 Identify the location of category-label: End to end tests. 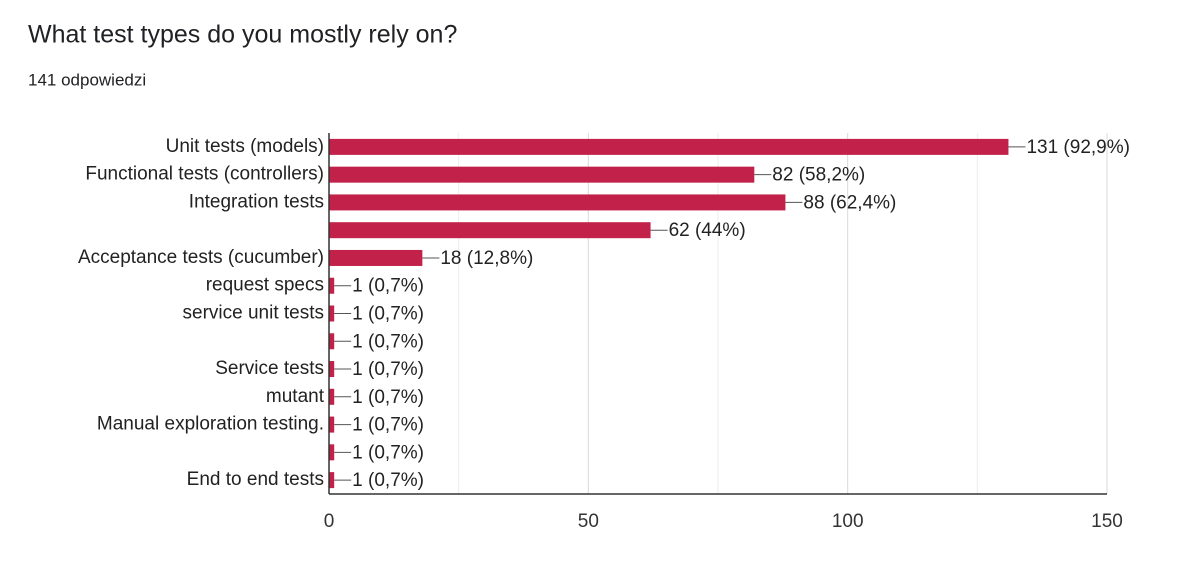
(255, 479).